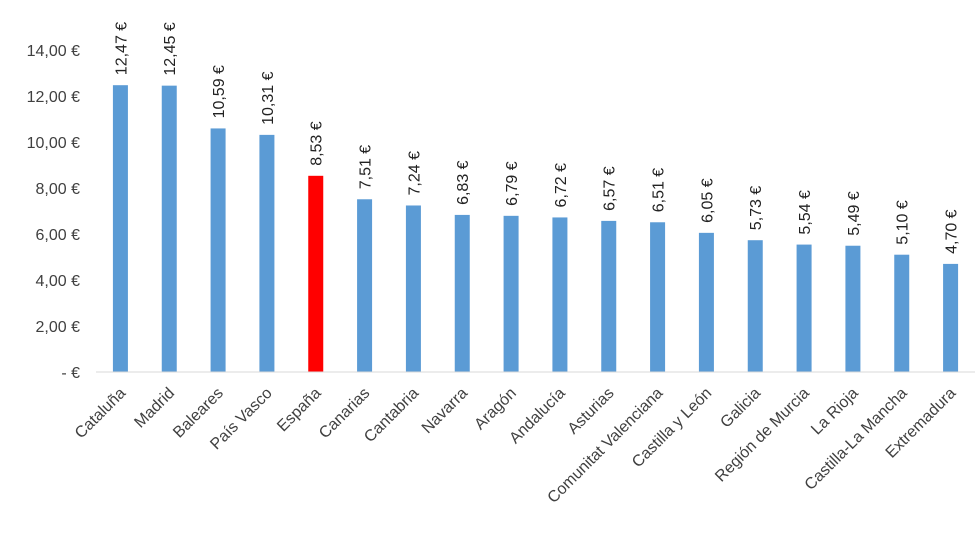  What do you see at coordinates (512, 183) in the screenshot?
I see `data-label: 6,79 €` at bounding box center [512, 183].